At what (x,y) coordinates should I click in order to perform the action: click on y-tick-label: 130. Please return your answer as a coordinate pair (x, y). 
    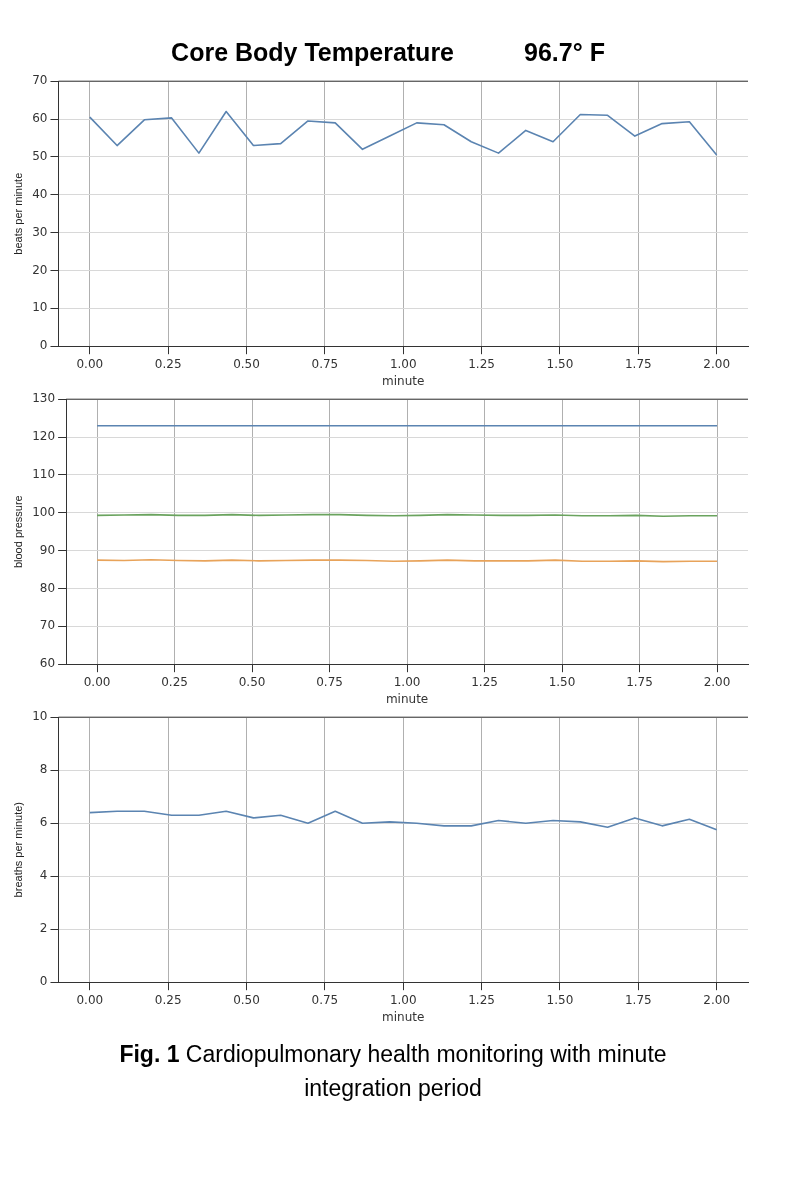
    Looking at the image, I should click on (44, 398).